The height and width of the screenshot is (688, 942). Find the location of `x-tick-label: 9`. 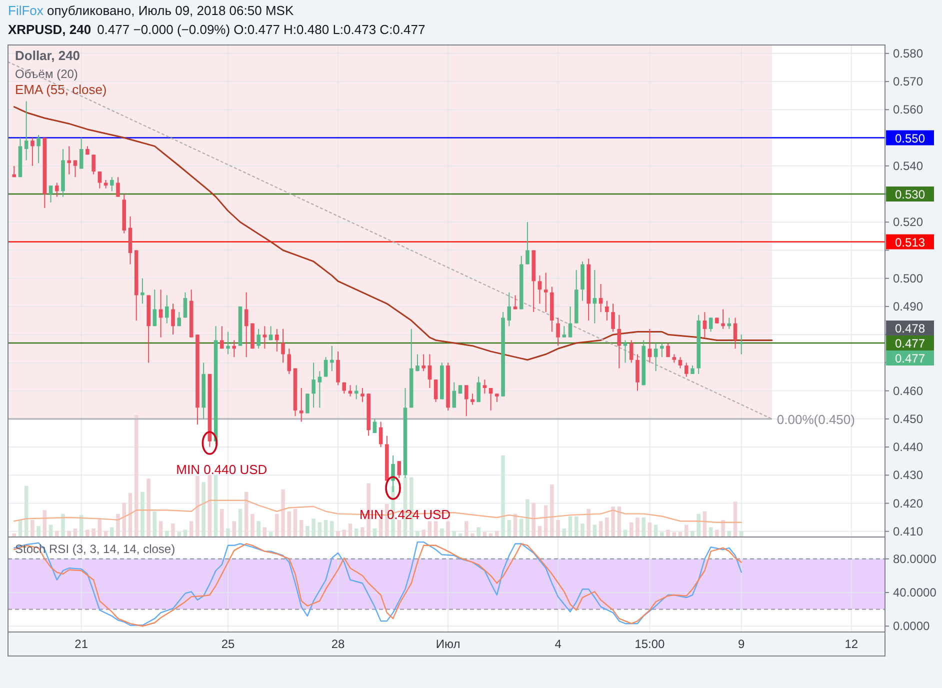

x-tick-label: 9 is located at coordinates (742, 644).